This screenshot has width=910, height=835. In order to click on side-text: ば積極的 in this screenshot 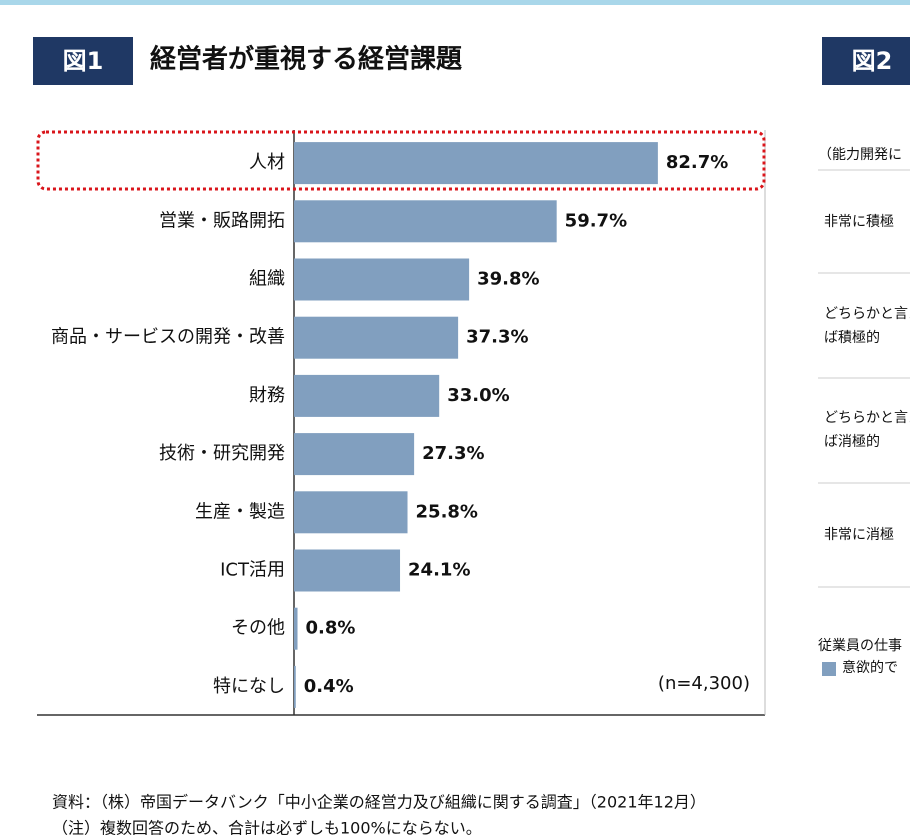, I will do `click(852, 338)`.